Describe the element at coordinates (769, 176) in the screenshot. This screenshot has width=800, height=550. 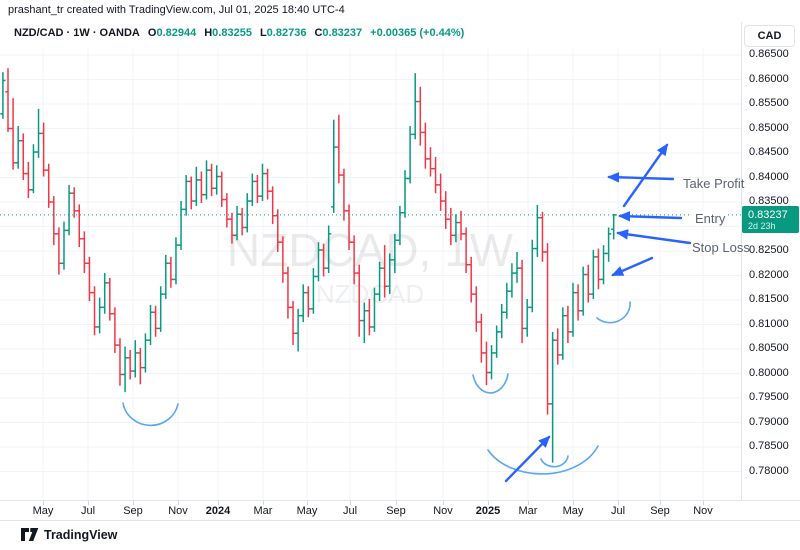
I see `price-axis-label: 0.84000` at that location.